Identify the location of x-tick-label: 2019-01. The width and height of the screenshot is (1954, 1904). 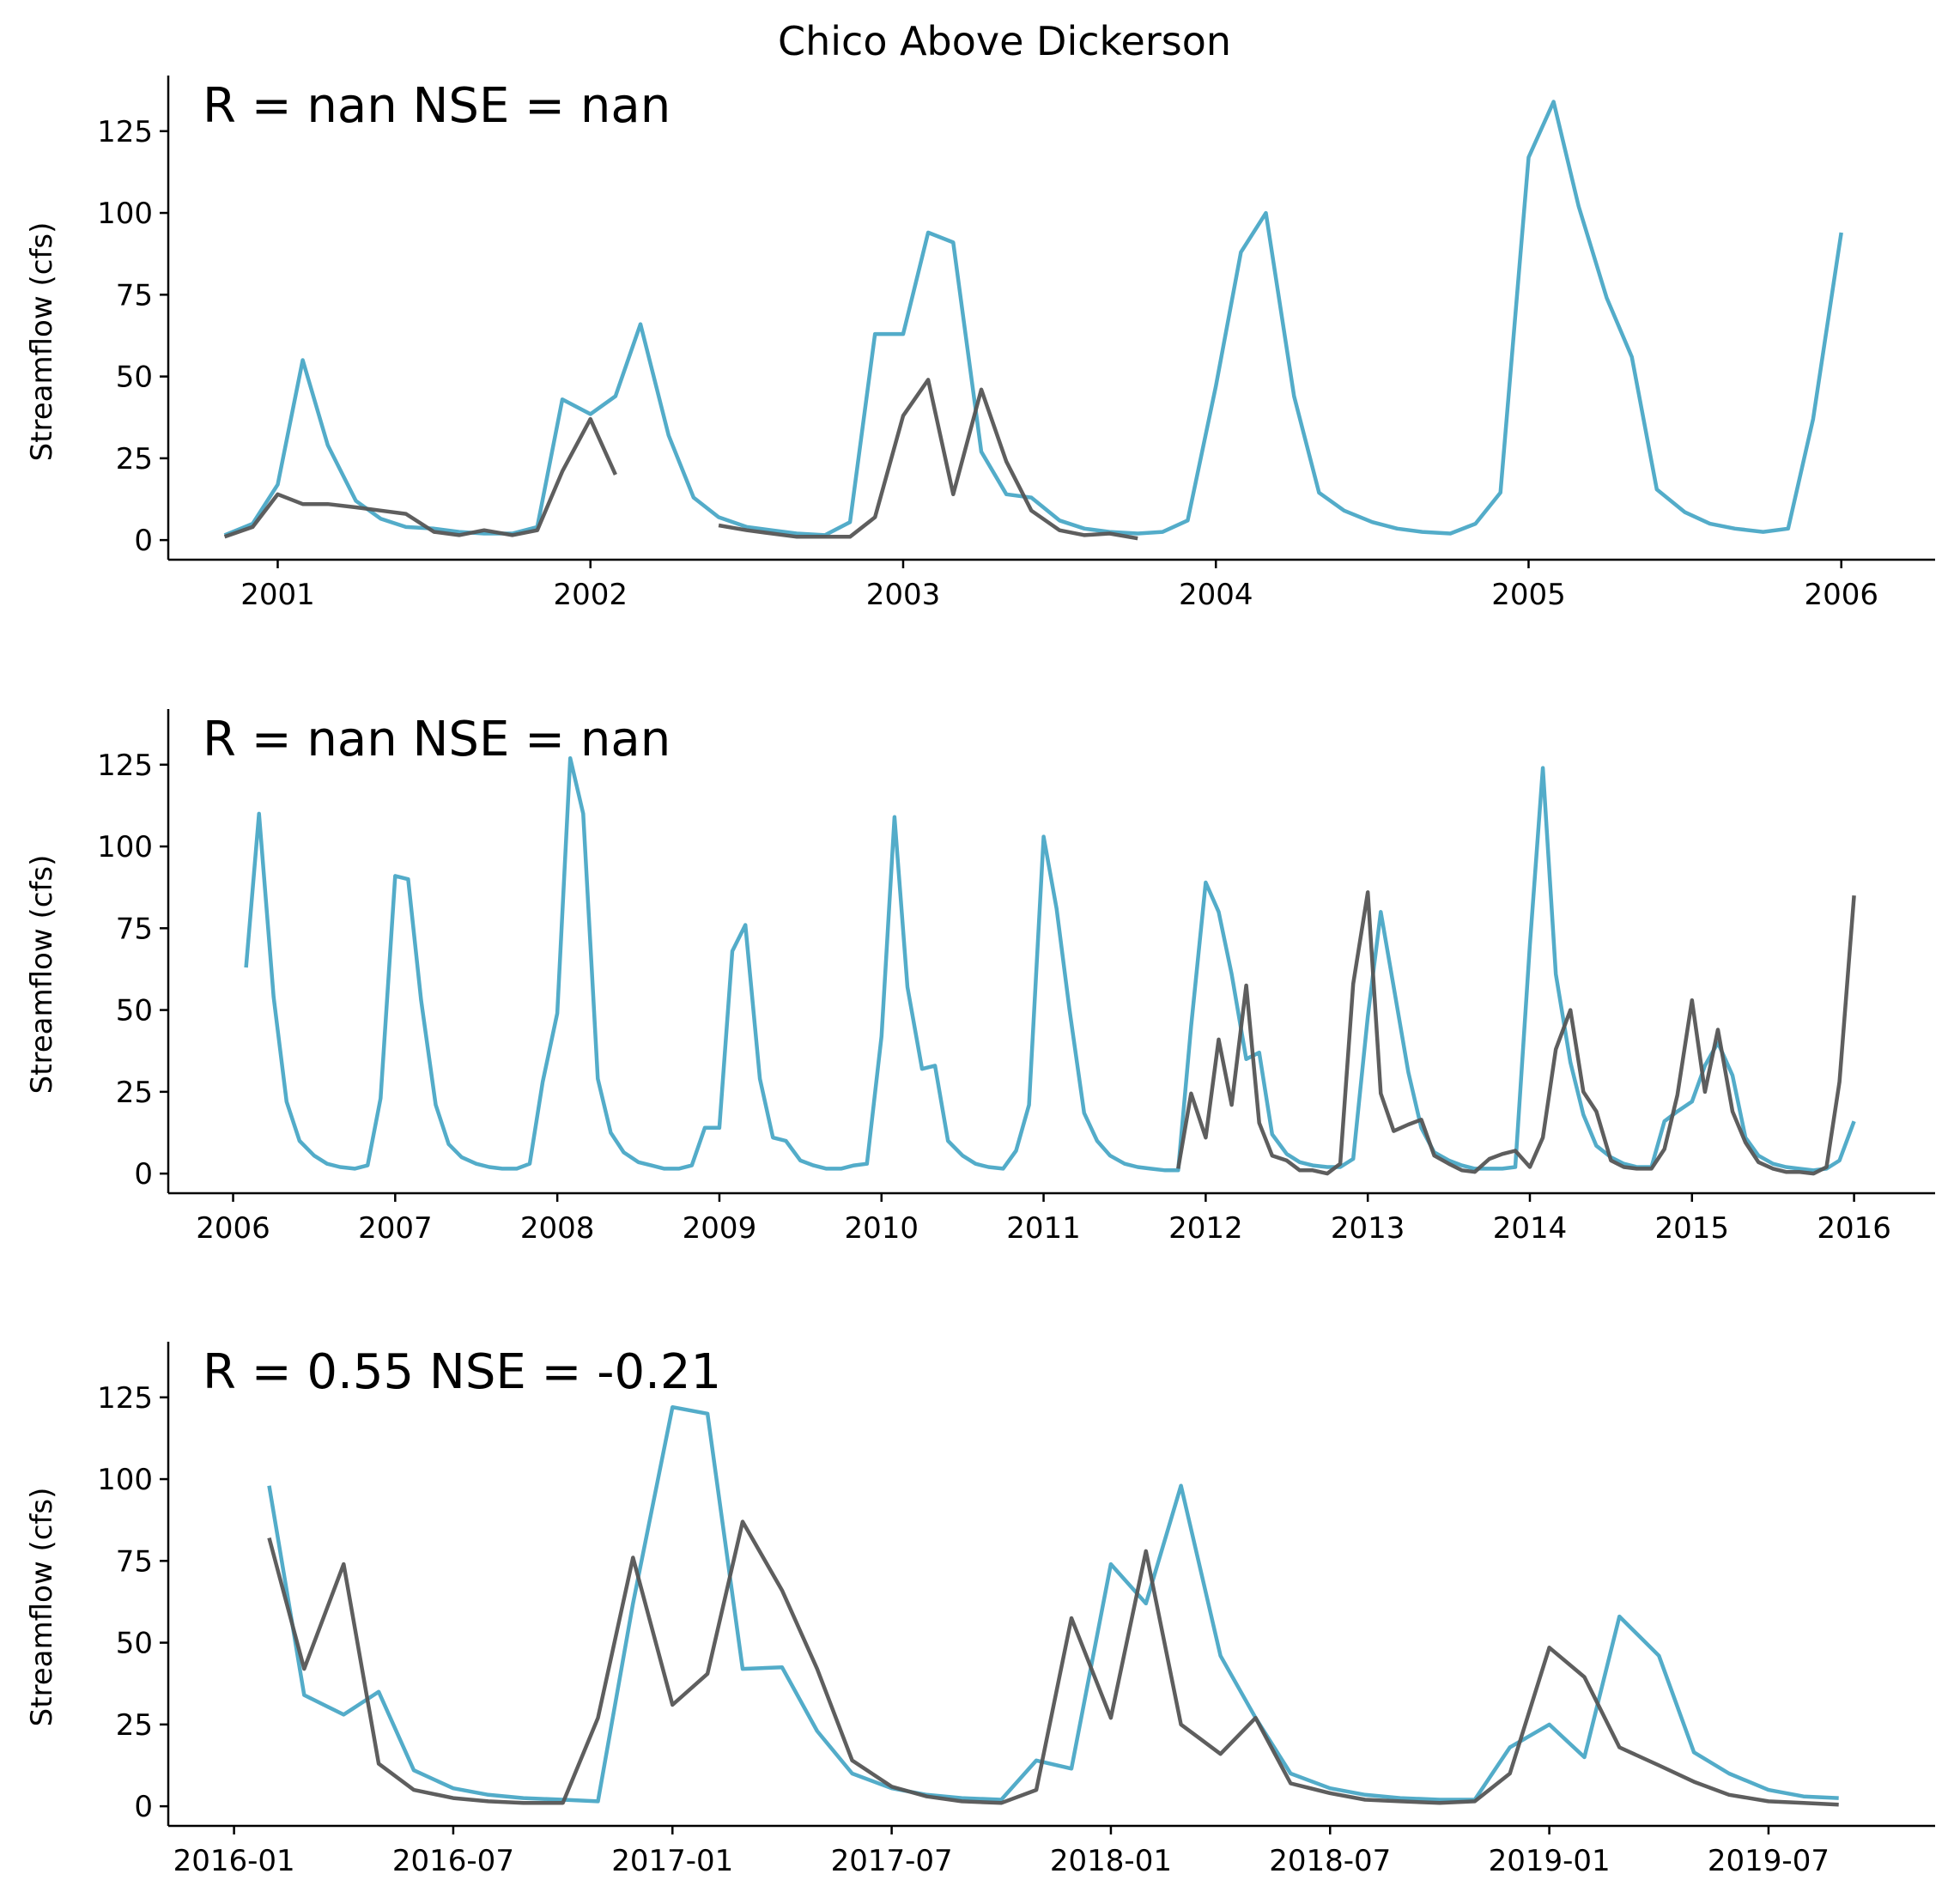
(1550, 1861).